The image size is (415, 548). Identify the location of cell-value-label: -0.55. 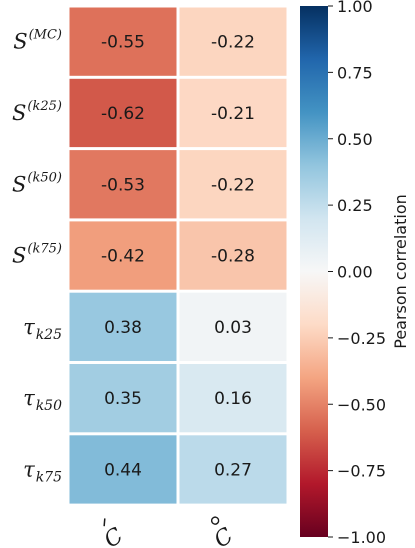
(123, 43).